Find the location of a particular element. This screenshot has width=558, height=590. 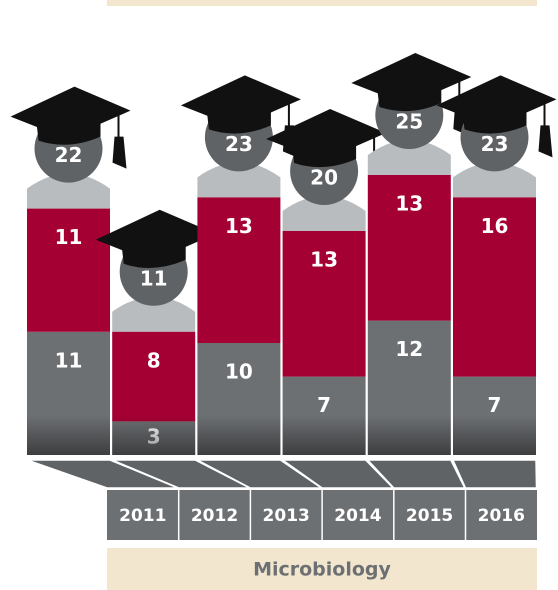

title-box is located at coordinates (322, 569).